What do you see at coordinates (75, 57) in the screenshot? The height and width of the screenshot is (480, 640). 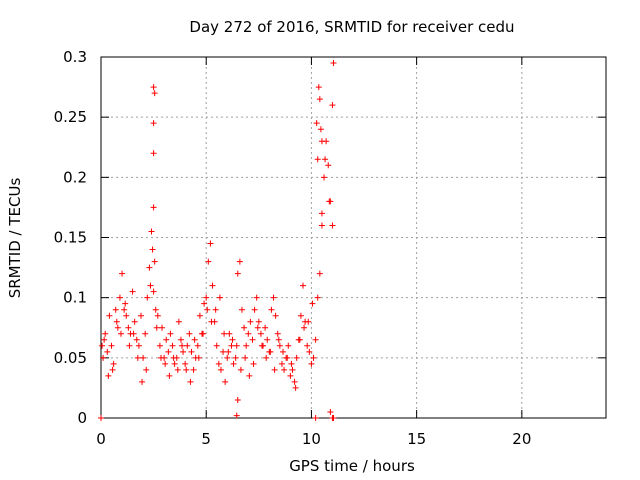 I see `y-tick-label: 0.3` at bounding box center [75, 57].